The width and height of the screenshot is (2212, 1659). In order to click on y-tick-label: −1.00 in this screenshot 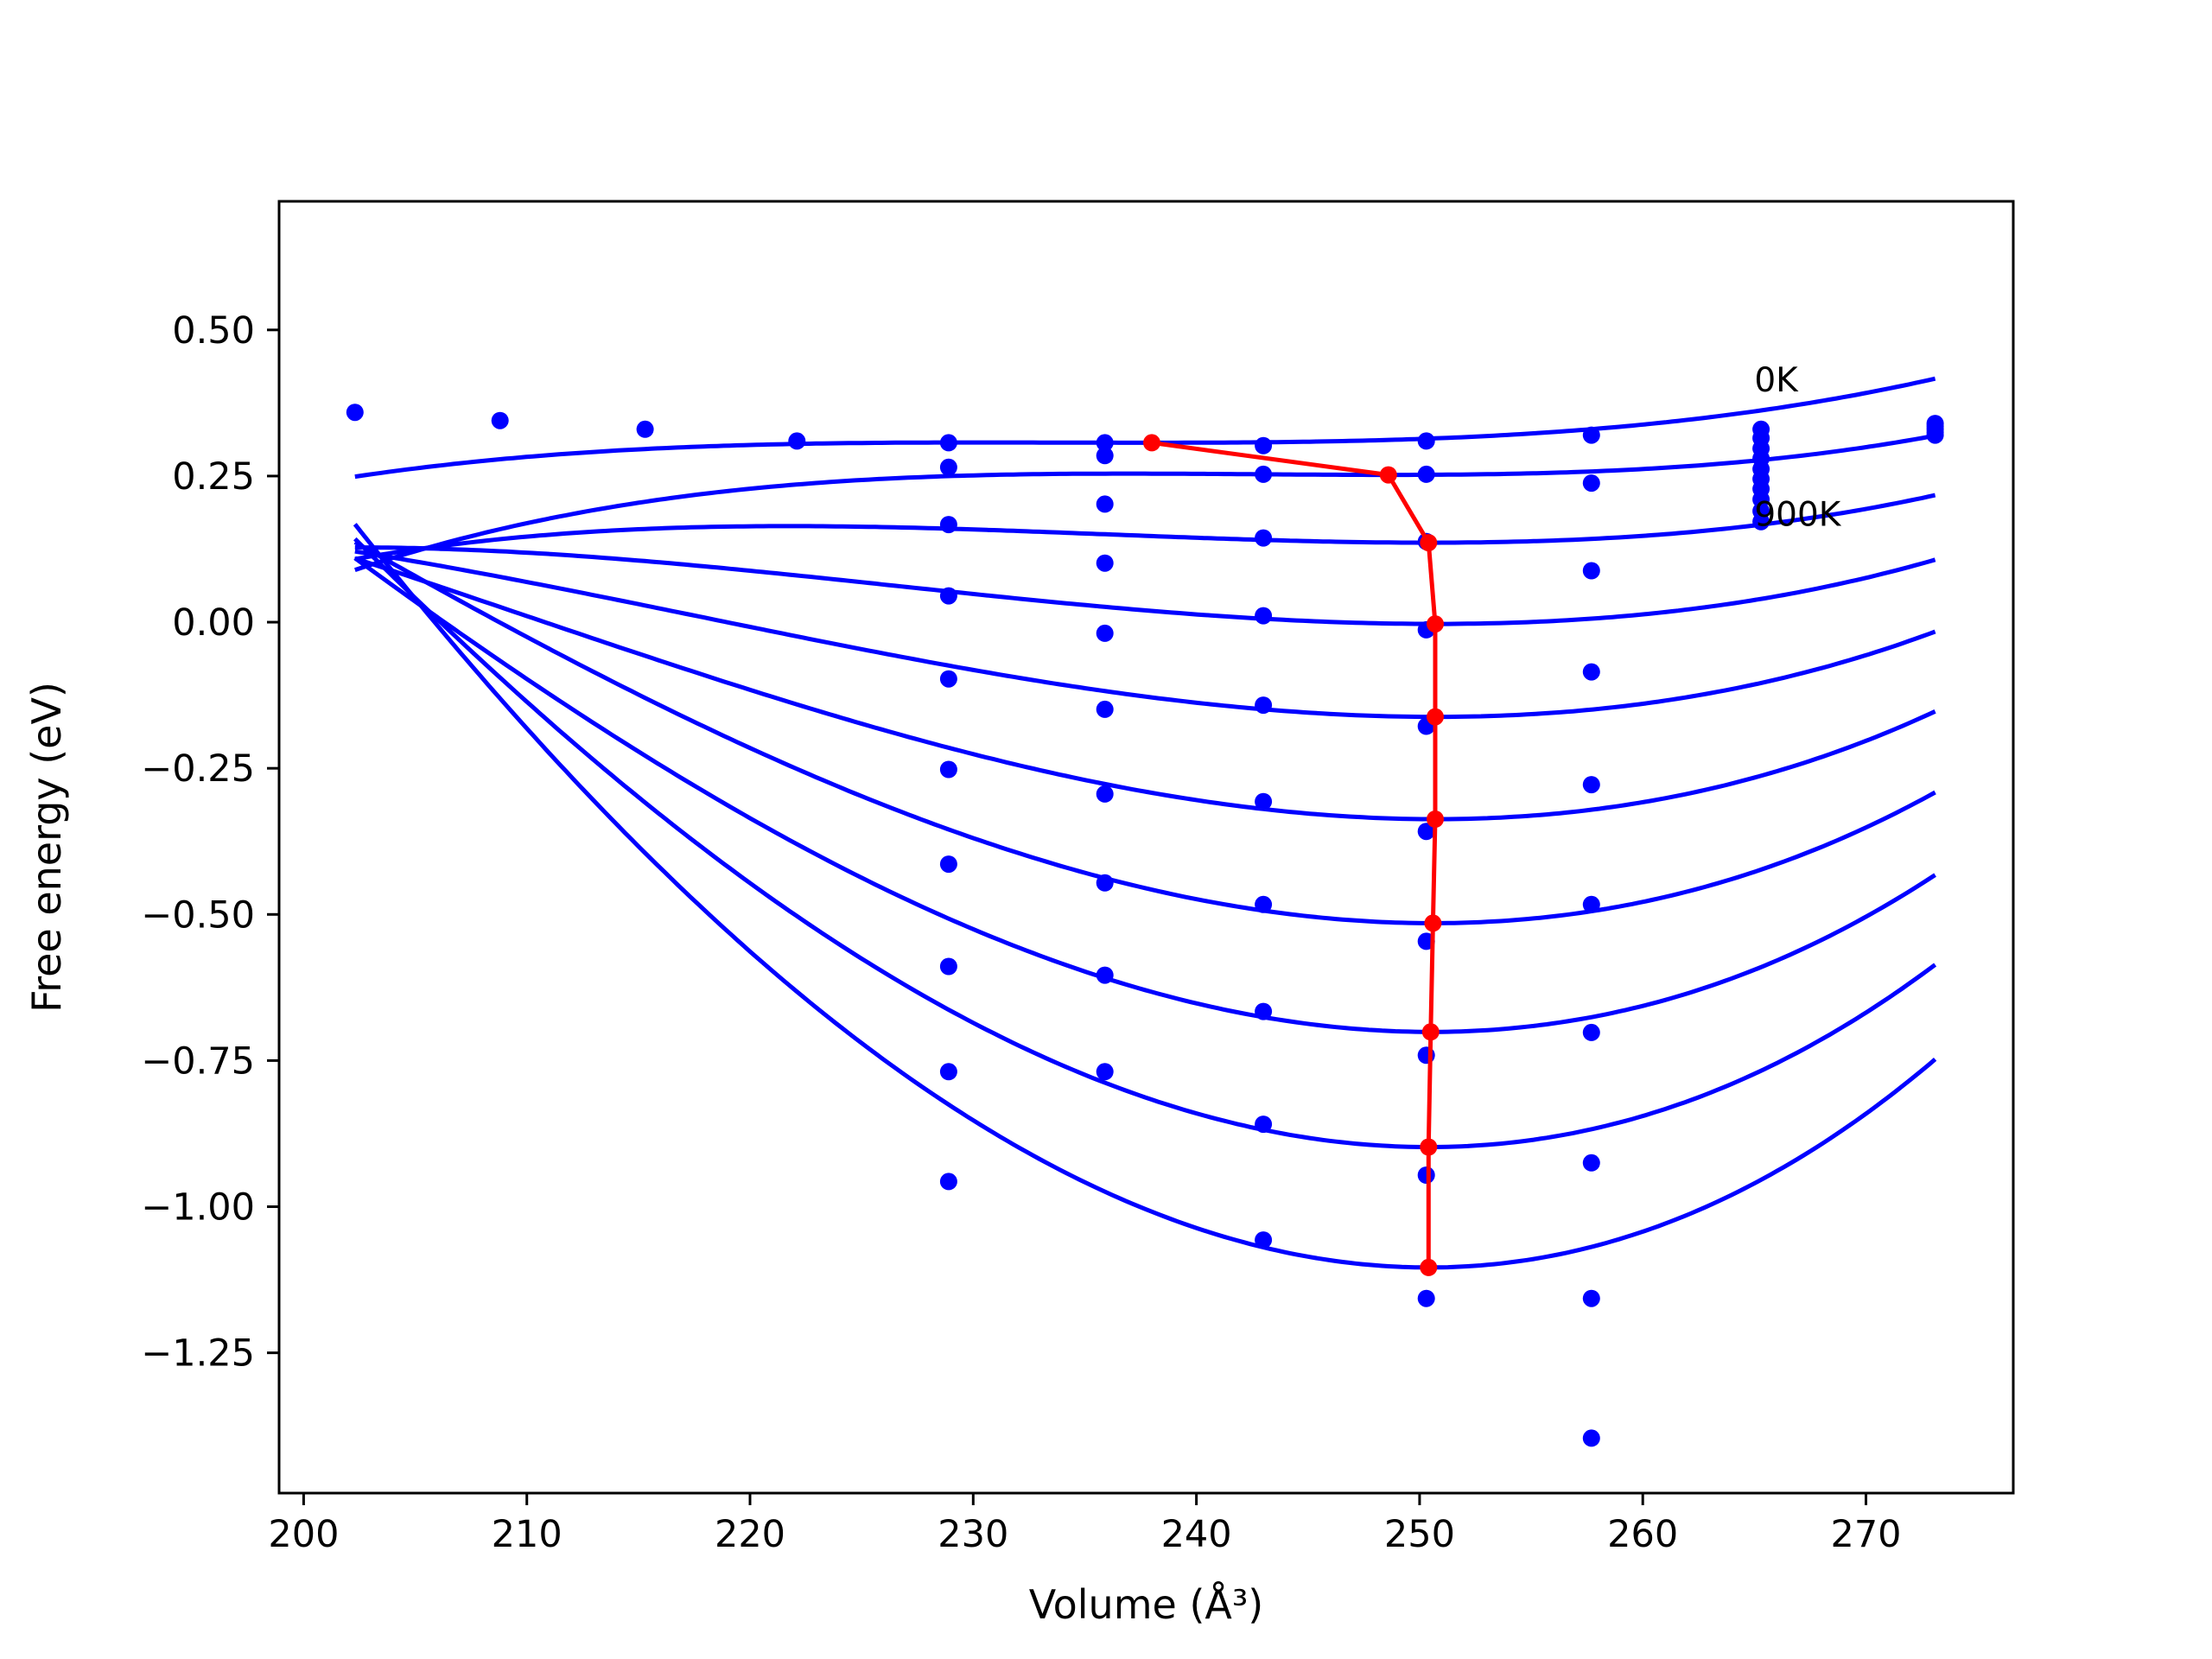, I will do `click(198, 1208)`.